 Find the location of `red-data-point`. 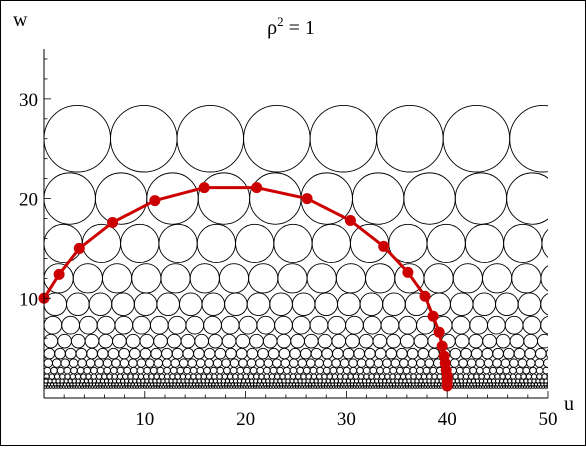

red-data-point is located at coordinates (439, 332).